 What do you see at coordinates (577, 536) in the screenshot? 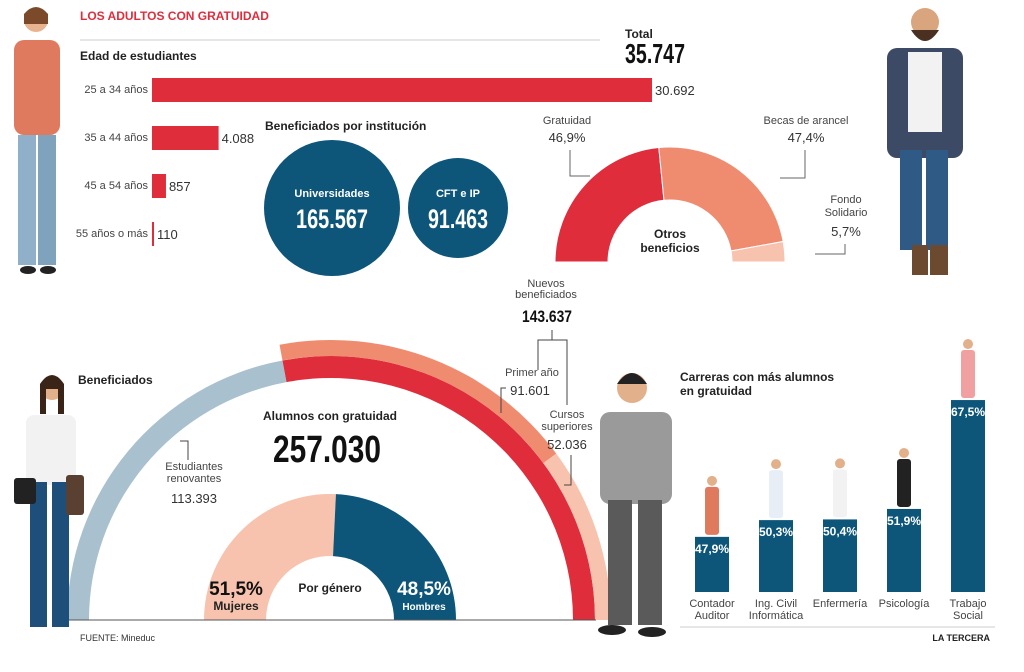
I see `cursos-superiores-arc` at bounding box center [577, 536].